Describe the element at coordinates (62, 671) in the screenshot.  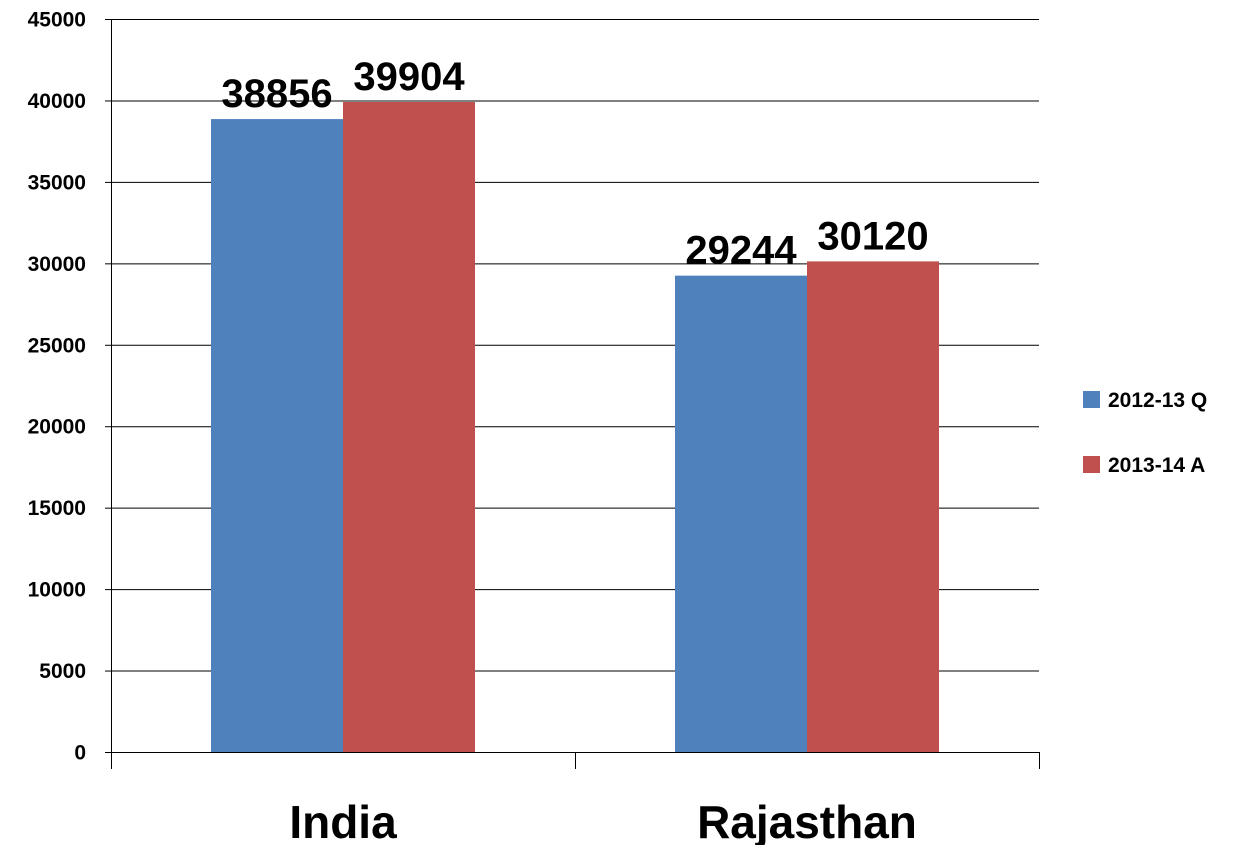
I see `y-tick-label: 5000` at that location.